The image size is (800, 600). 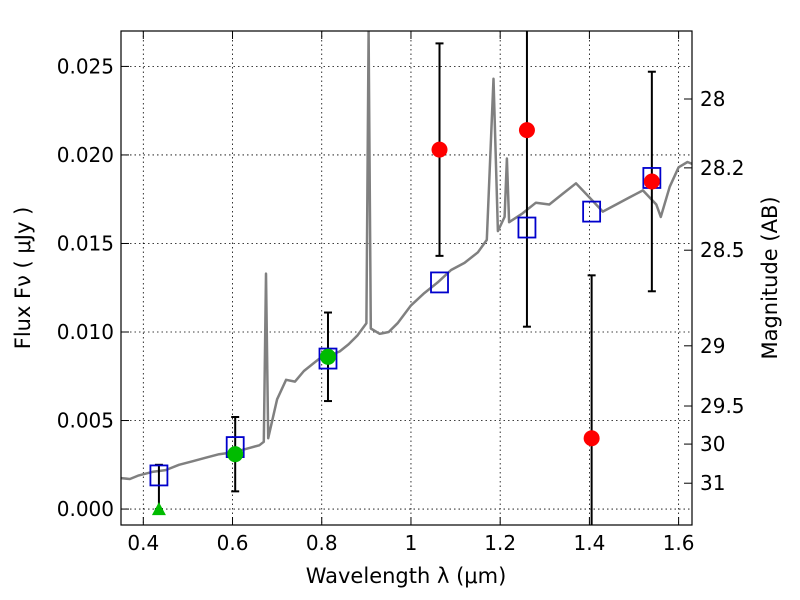 I want to click on x-tick-label: 1, so click(x=411, y=543).